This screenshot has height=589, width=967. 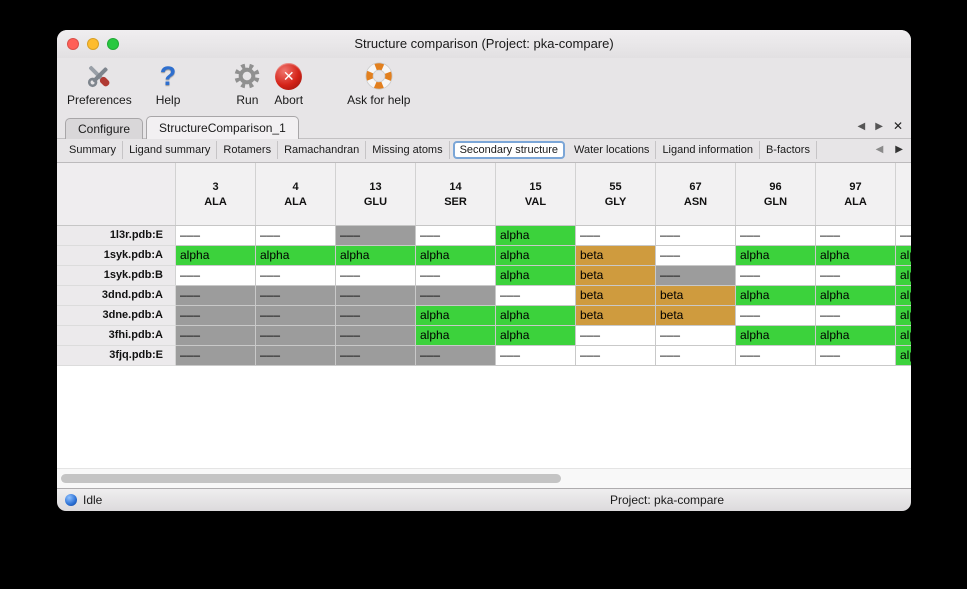 I want to click on tab-b-factors: B-factors, so click(x=788, y=150).